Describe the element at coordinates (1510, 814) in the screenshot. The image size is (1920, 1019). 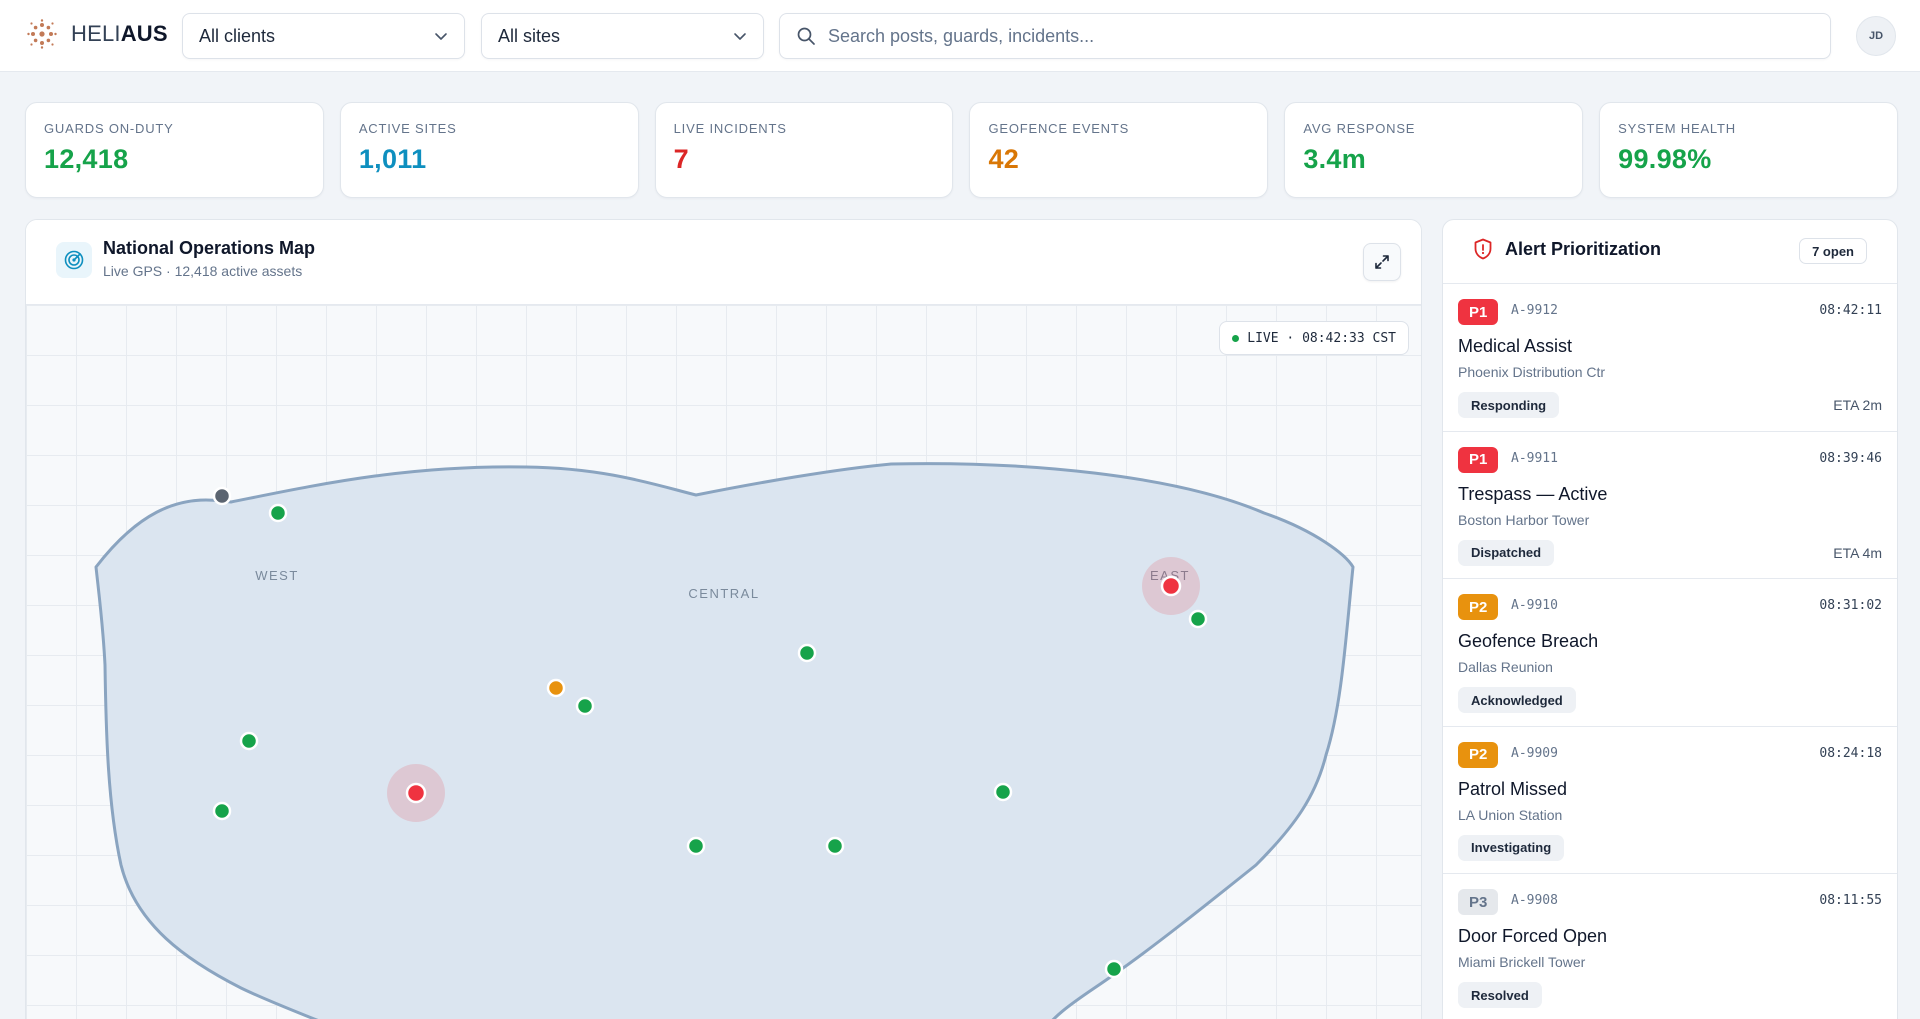
I see `alert-location: LA Union Station` at that location.